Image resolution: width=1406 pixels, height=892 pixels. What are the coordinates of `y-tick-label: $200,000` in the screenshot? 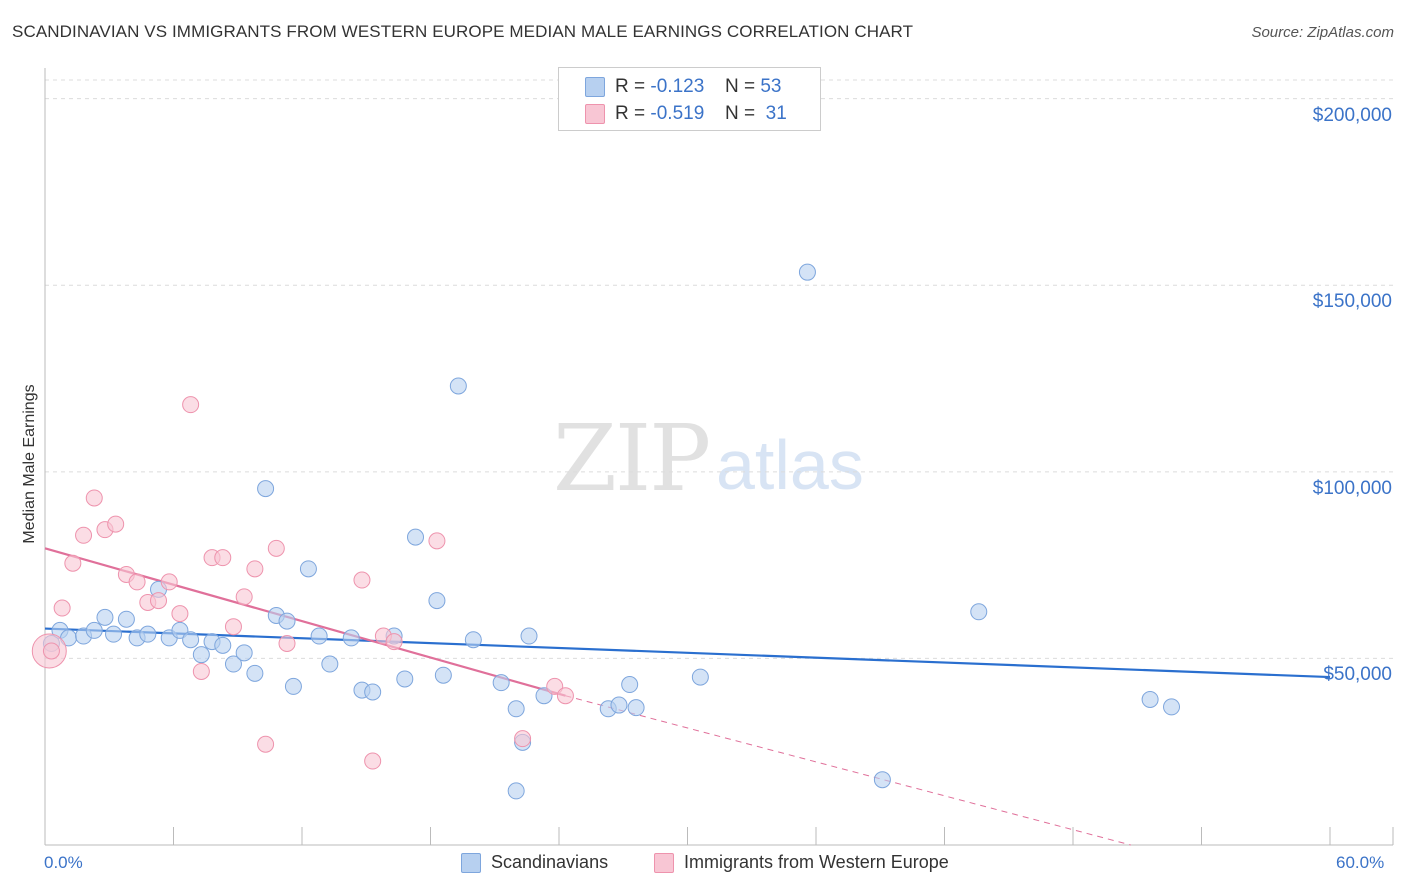 It's located at (1352, 115).